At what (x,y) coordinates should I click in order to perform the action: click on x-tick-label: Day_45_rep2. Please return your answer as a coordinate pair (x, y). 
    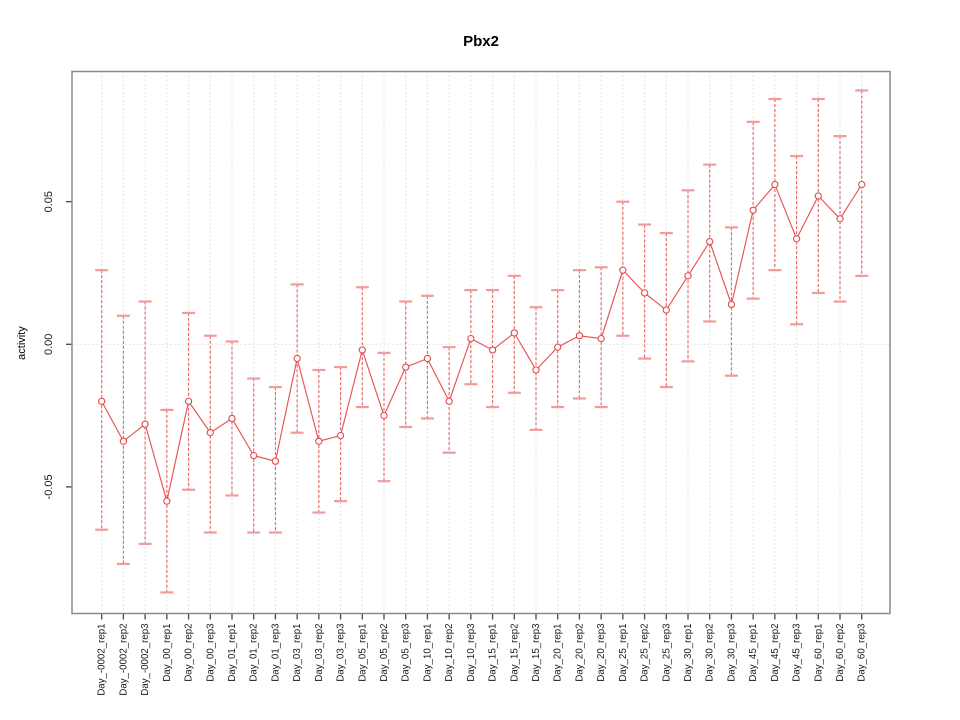
    Looking at the image, I should click on (775, 653).